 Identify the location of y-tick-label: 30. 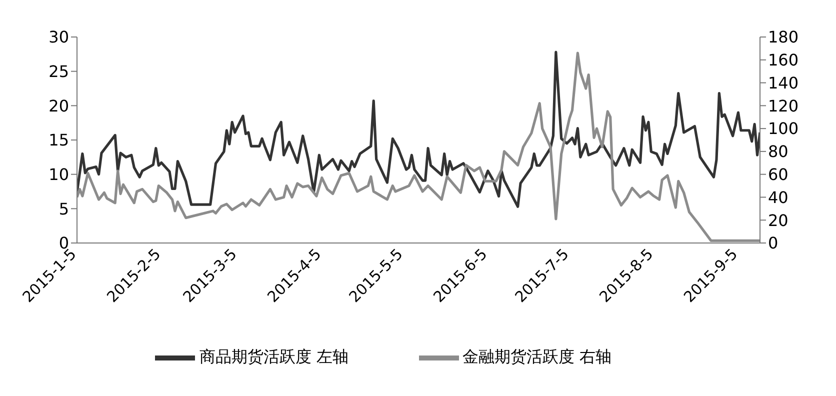
(58, 37).